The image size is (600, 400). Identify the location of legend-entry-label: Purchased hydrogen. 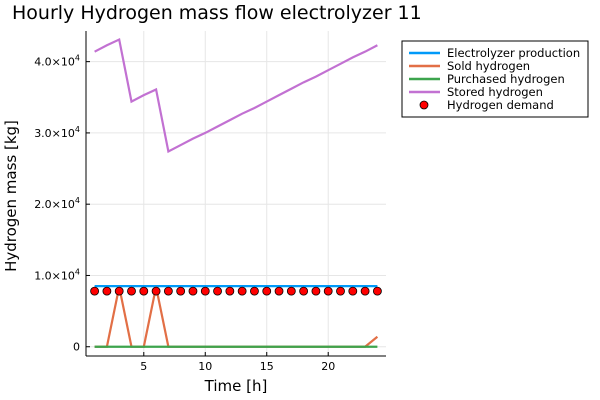
(506, 79).